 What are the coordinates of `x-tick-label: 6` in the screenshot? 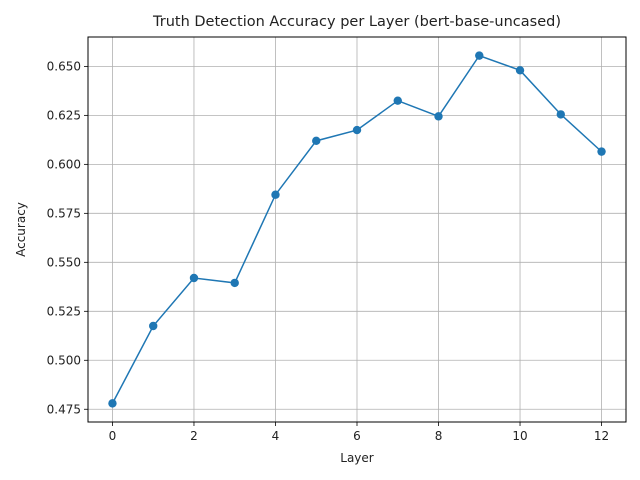 It's located at (357, 436).